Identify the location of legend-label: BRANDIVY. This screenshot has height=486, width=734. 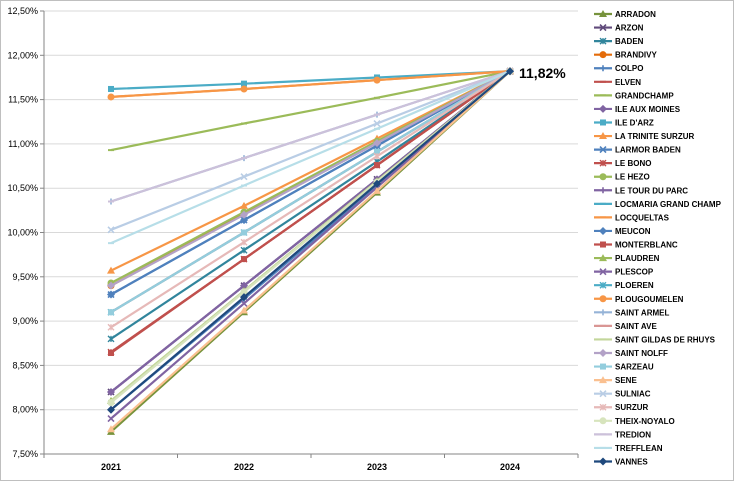
(636, 55).